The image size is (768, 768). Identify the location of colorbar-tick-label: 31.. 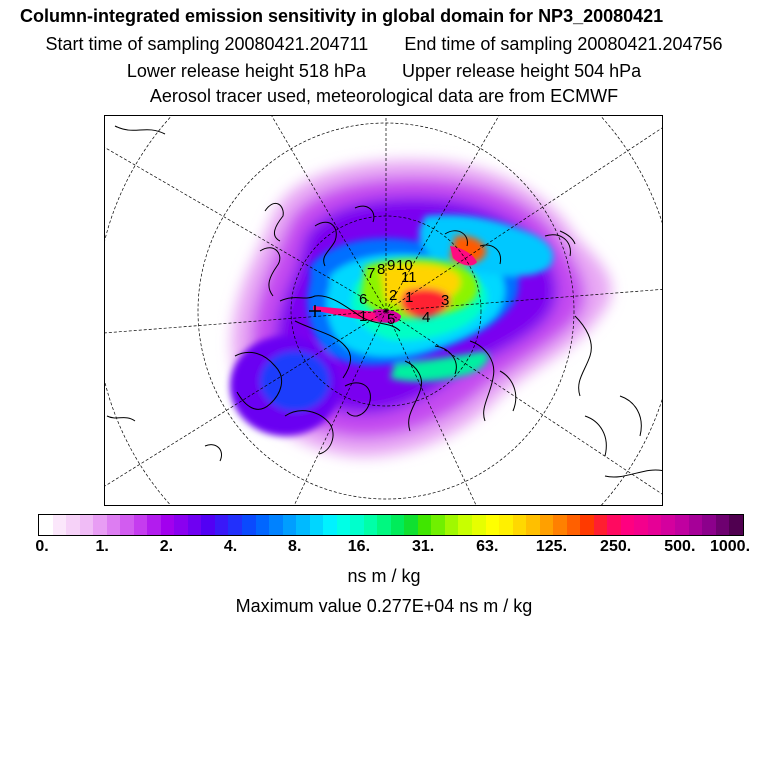
(423, 546).